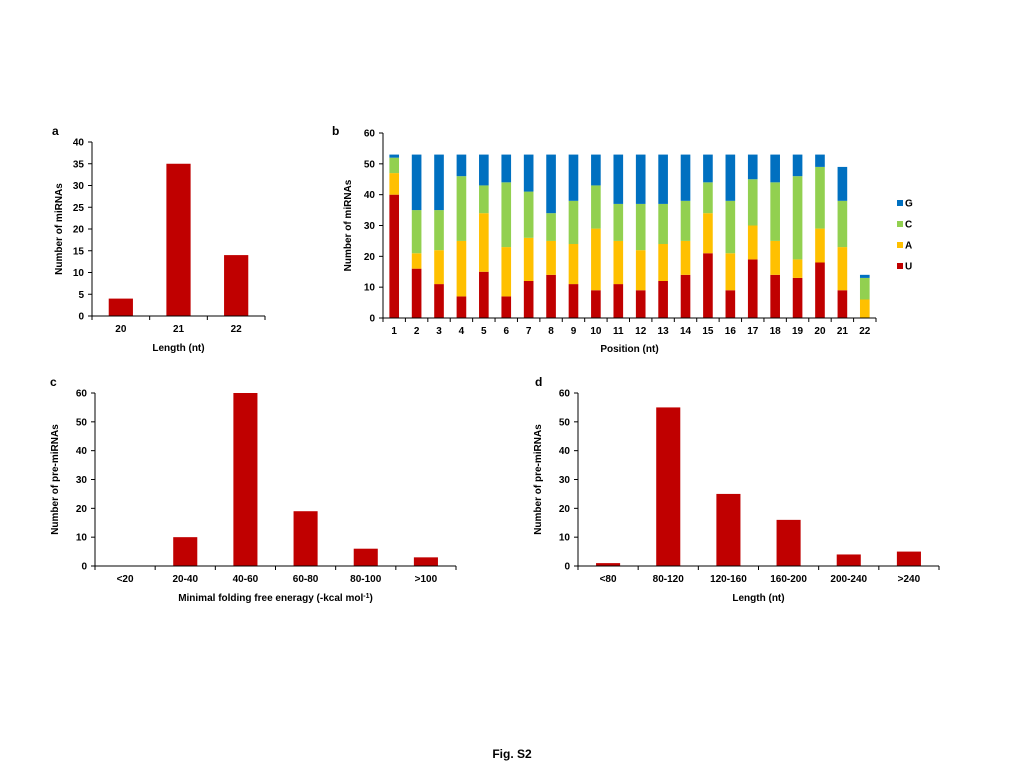  I want to click on x-tick-label: 17, so click(753, 331).